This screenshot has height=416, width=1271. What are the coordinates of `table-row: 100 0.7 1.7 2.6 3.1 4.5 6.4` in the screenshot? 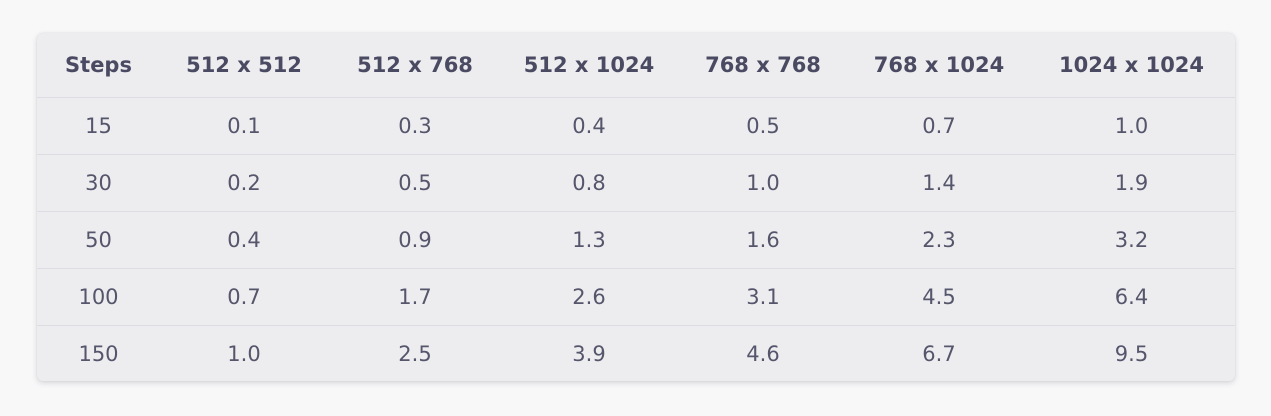 It's located at (636, 297).